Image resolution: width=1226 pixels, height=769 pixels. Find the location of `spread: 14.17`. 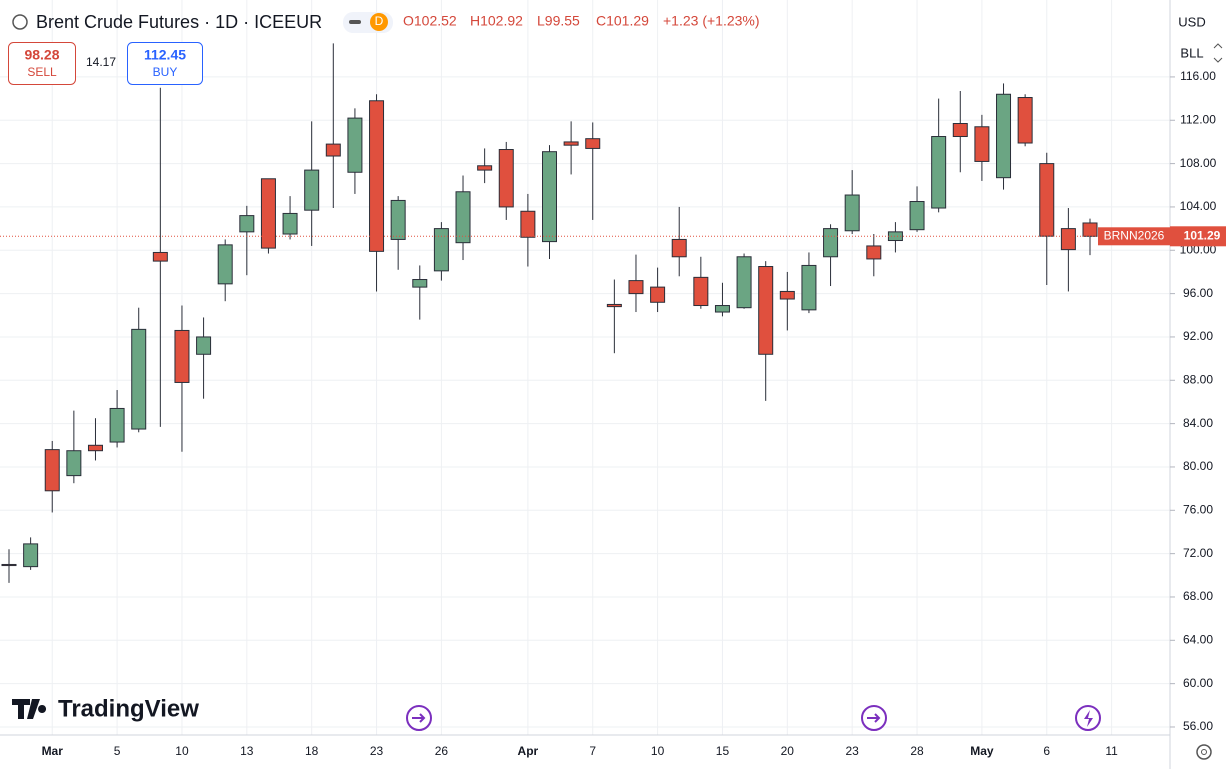

spread: 14.17 is located at coordinates (101, 62).